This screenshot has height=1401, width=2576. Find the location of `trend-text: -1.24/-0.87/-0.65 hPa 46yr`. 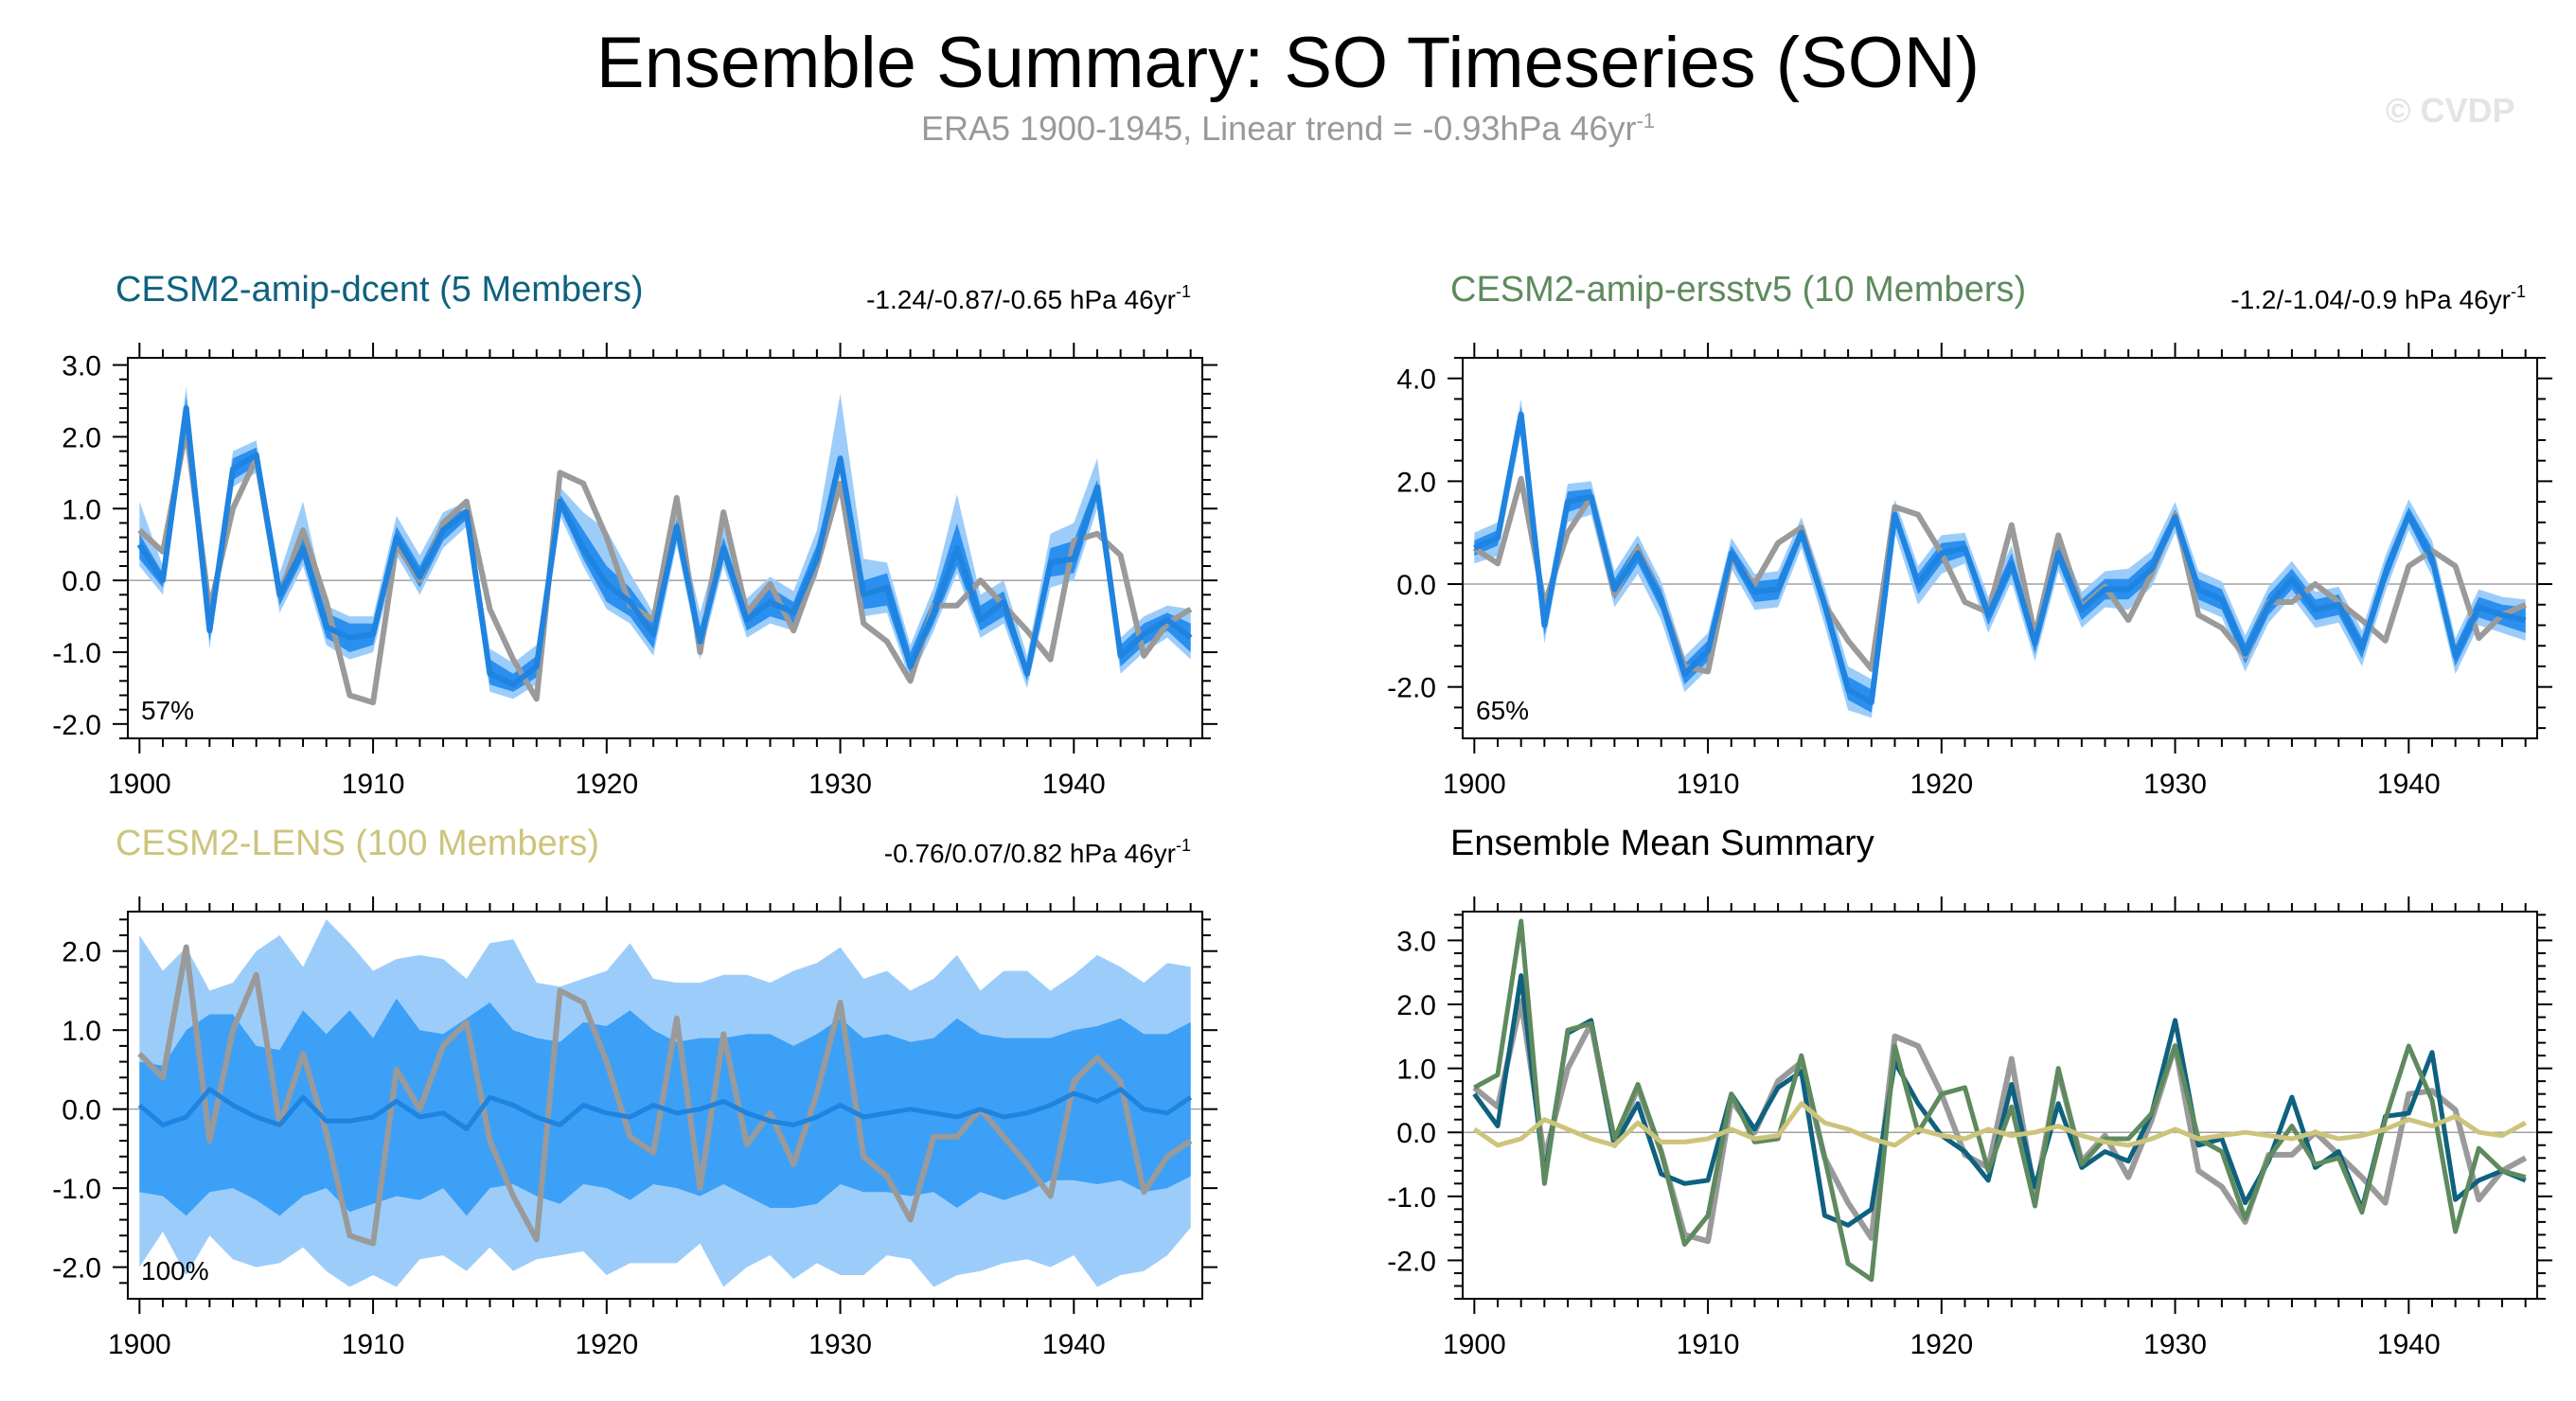

trend-text: -1.24/-0.87/-0.65 hPa 46yr is located at coordinates (1021, 299).